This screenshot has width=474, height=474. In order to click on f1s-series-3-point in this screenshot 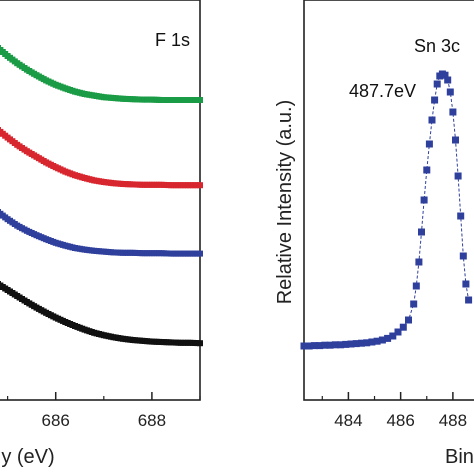, I will do `click(200, 343)`.